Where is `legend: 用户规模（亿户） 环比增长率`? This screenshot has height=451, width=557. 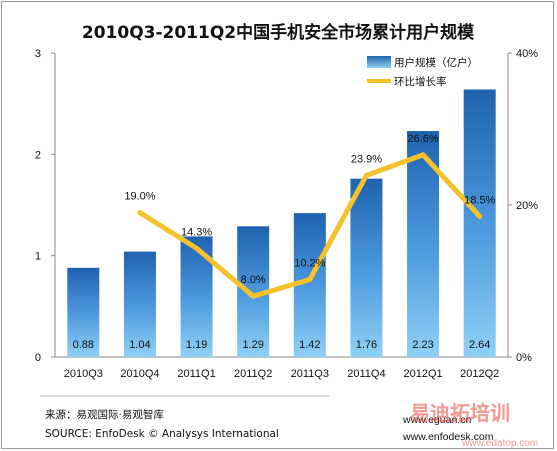
legend: 用户规模（亿户） 环比增长率 is located at coordinates (422, 72).